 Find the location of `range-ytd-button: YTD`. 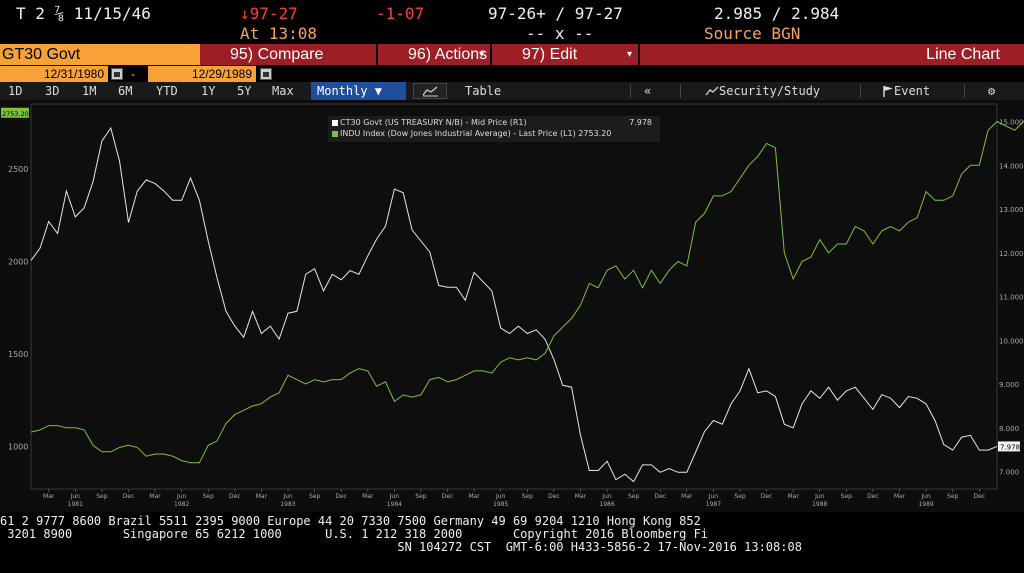

range-ytd-button: YTD is located at coordinates (167, 91).